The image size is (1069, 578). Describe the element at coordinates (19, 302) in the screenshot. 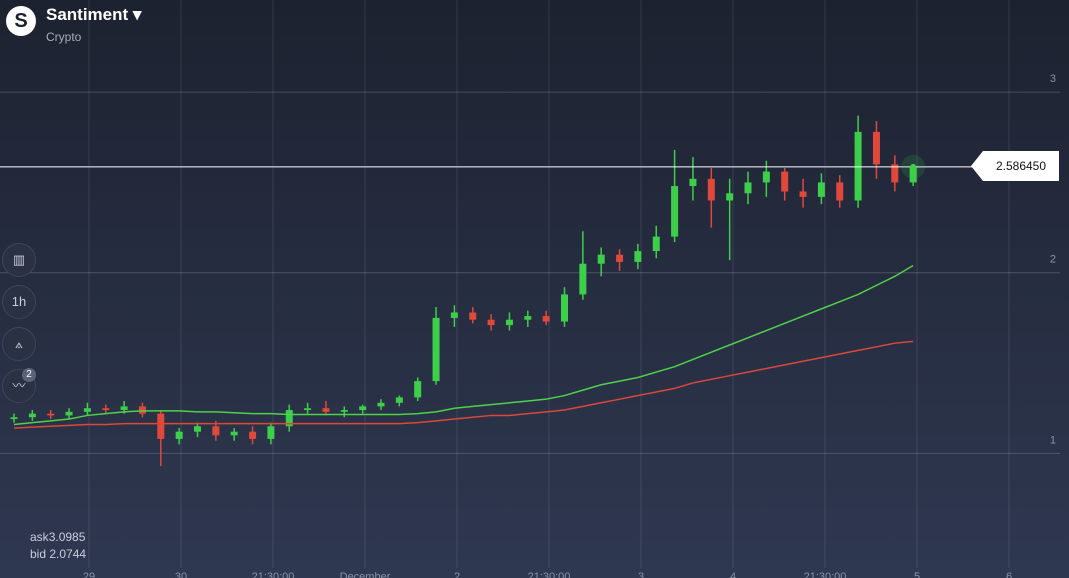

I see `timeframe-button: 1h` at that location.